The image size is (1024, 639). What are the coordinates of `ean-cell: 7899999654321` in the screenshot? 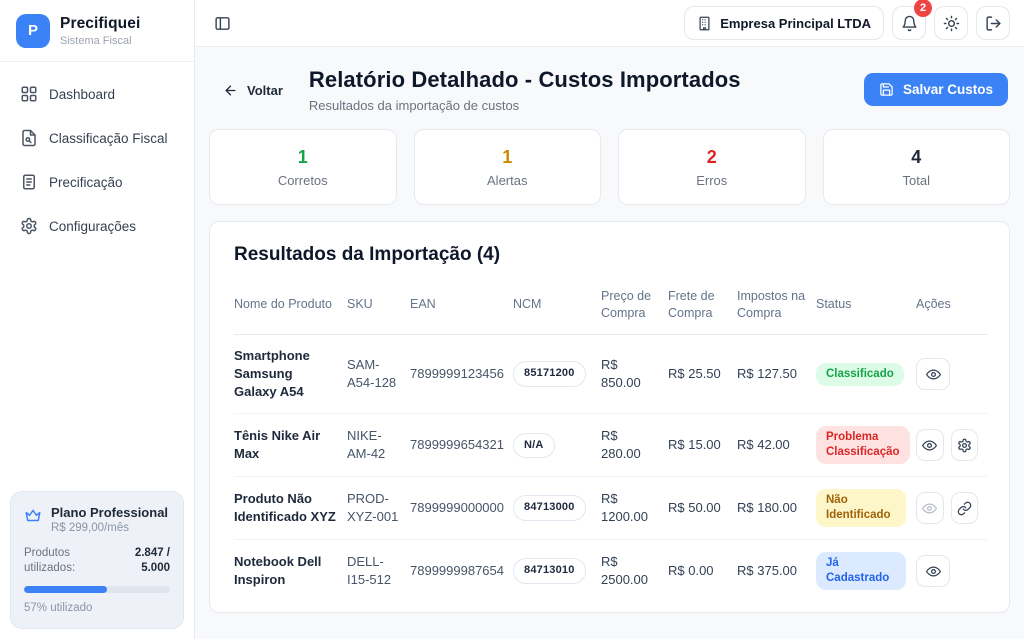 It's located at (461, 445).